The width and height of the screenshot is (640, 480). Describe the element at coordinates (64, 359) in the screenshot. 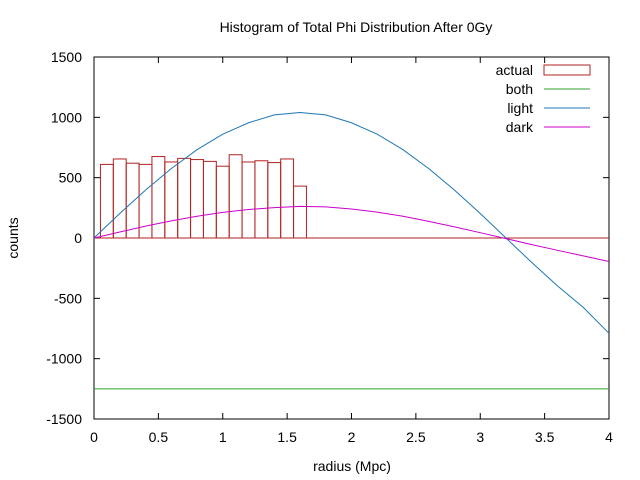

I see `y-tick-label: -1000` at that location.